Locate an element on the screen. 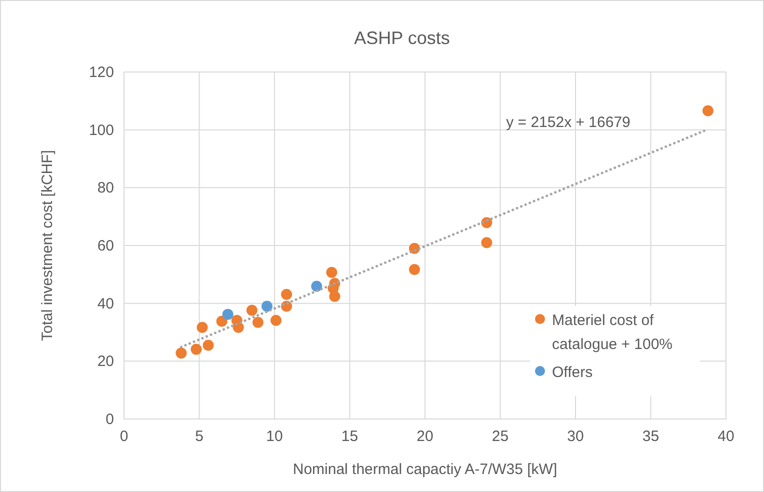 The image size is (764, 492). y-tick-label: 80 is located at coordinates (105, 188).